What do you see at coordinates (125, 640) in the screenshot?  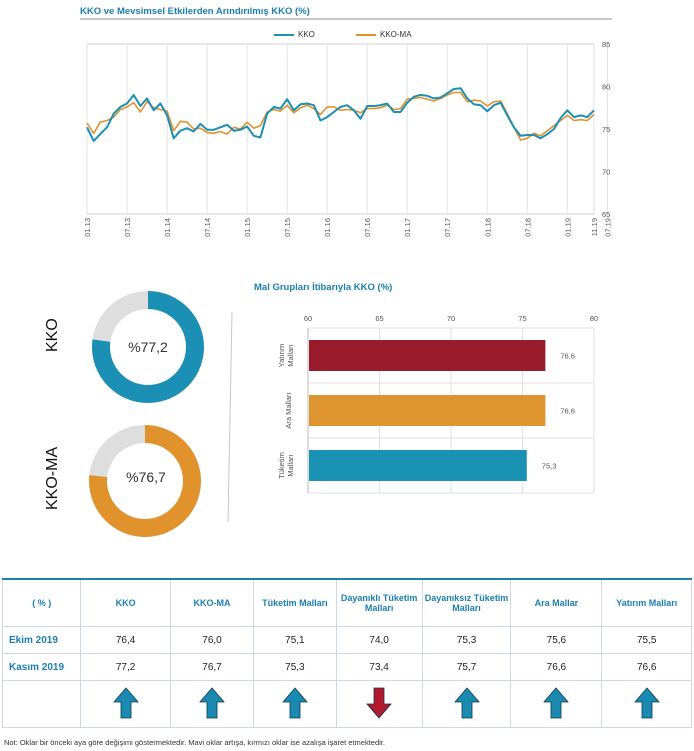 I see `table-cell: 76,4` at bounding box center [125, 640].